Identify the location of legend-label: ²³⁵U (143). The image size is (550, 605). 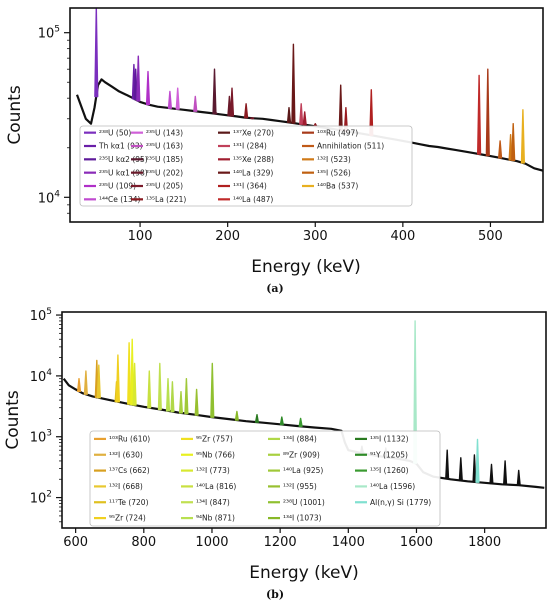
(164, 132).